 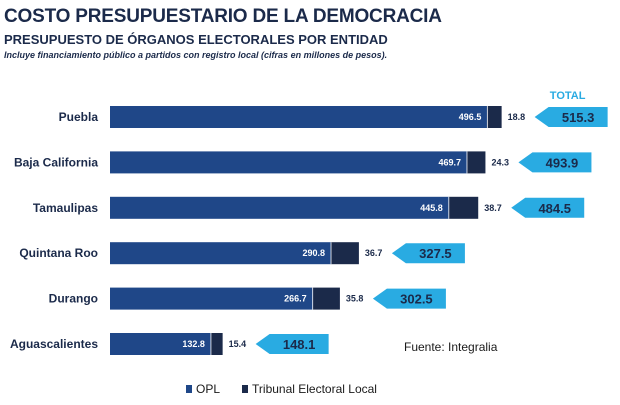 I want to click on legend-label-tribunal: Tribunal Electoral Local, so click(x=314, y=389).